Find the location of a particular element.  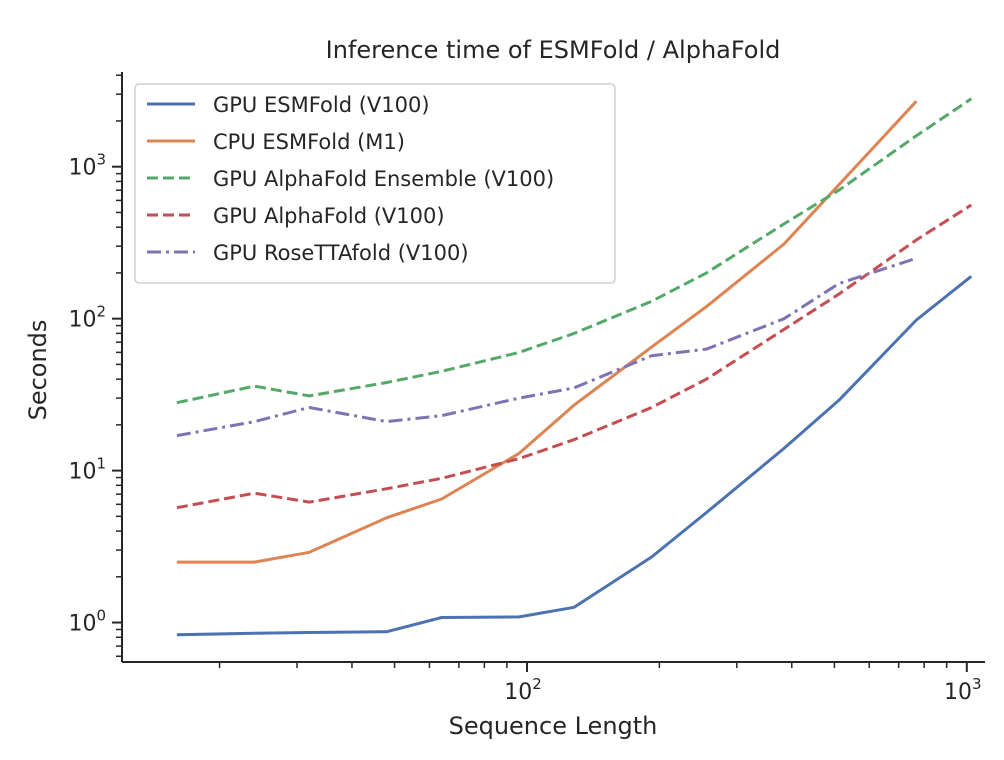

x-axis-label: Sequence Length is located at coordinates (553, 726).